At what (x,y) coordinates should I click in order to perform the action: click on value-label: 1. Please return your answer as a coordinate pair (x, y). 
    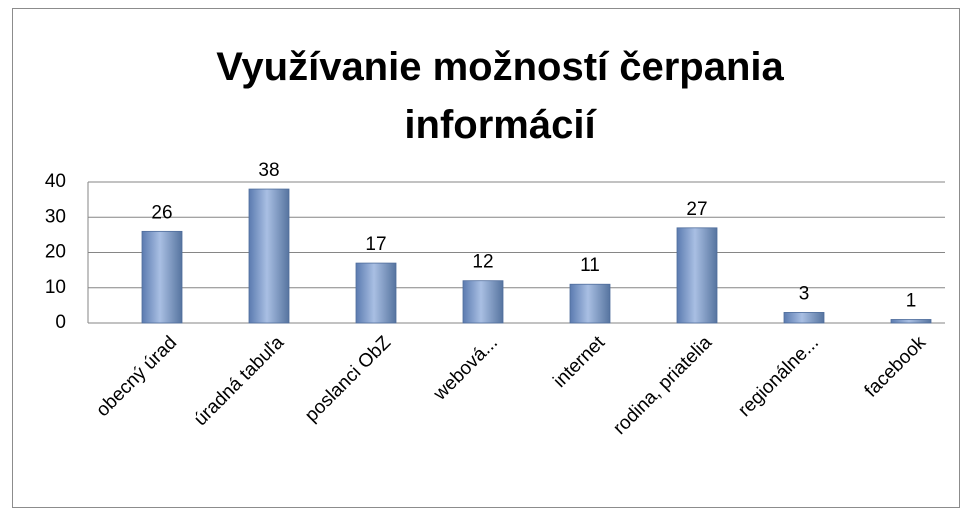
    Looking at the image, I should click on (911, 300).